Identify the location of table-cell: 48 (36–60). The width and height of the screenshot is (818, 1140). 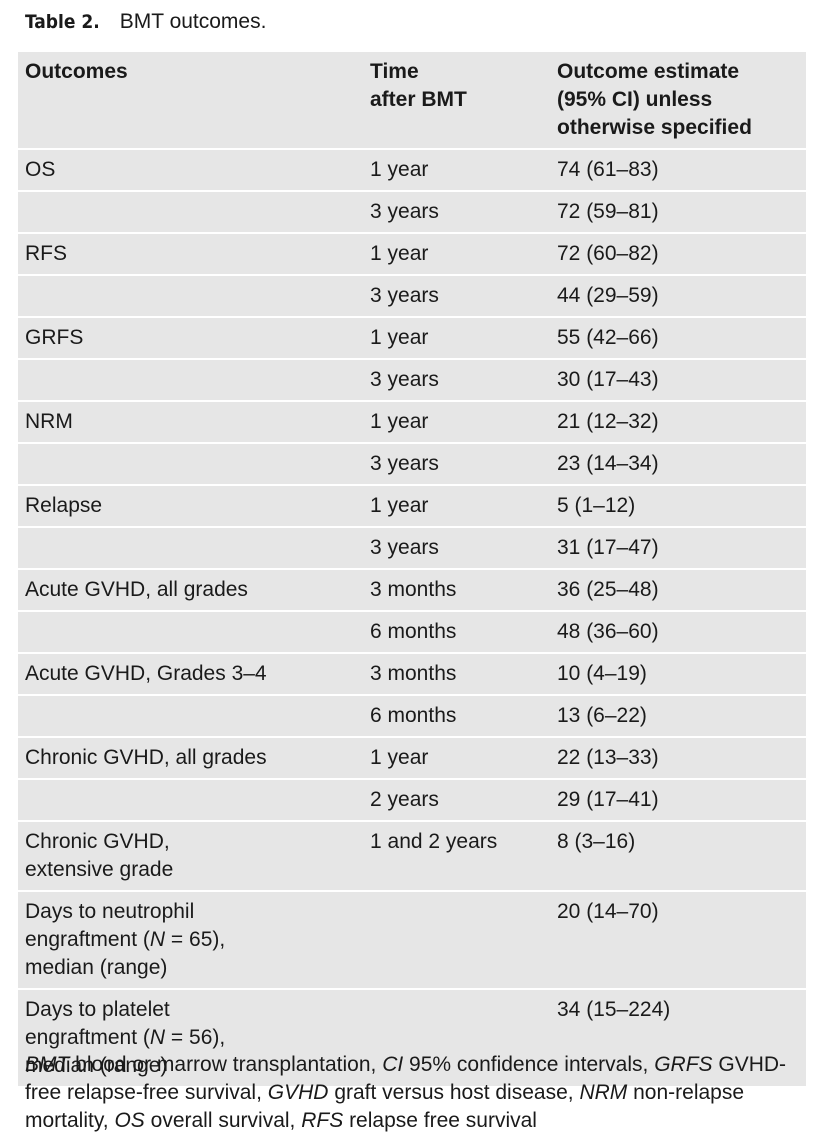
(678, 632).